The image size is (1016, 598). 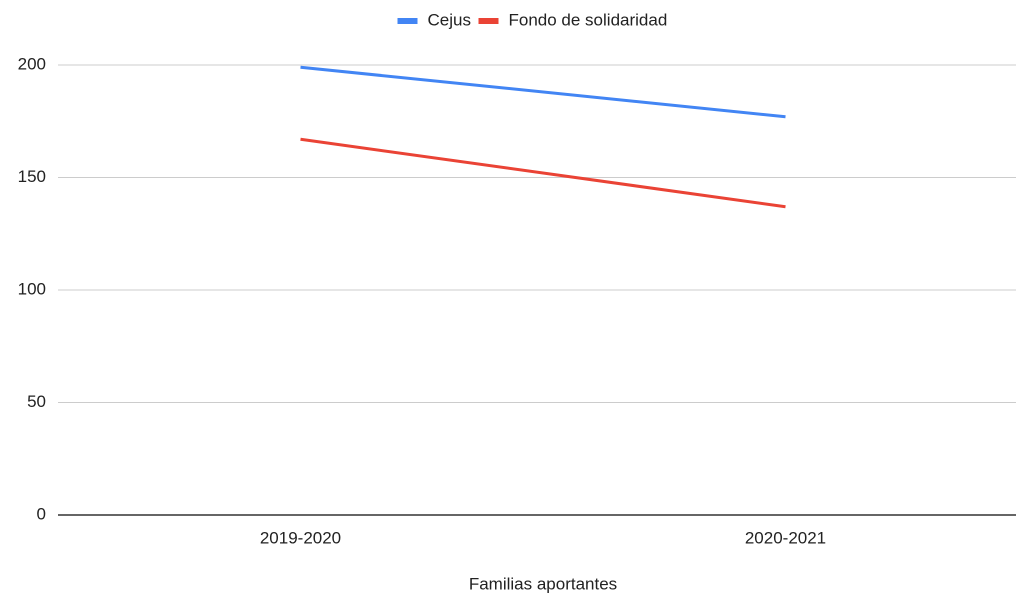 What do you see at coordinates (588, 19) in the screenshot?
I see `legend-label: Fondo de solidaridad` at bounding box center [588, 19].